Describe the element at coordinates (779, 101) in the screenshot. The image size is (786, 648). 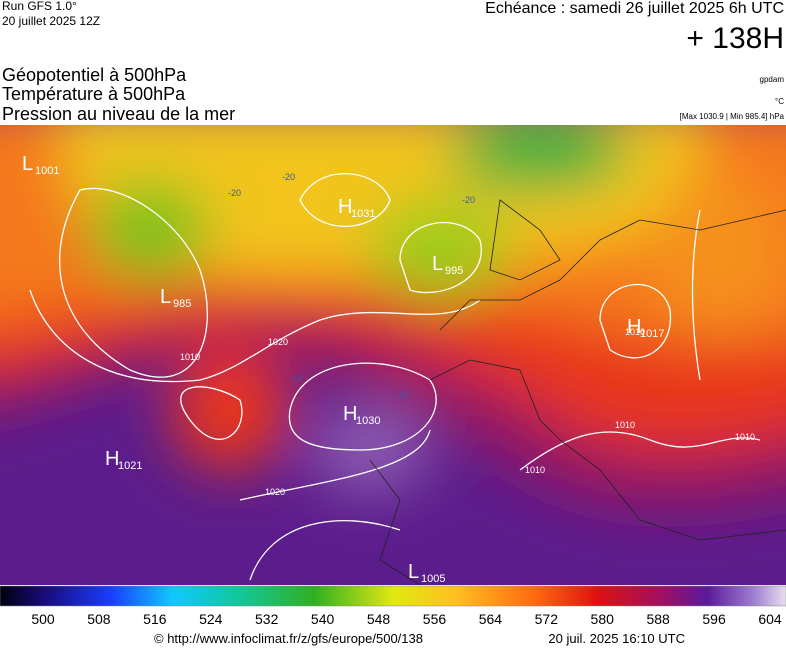
I see `unit: °C` at that location.